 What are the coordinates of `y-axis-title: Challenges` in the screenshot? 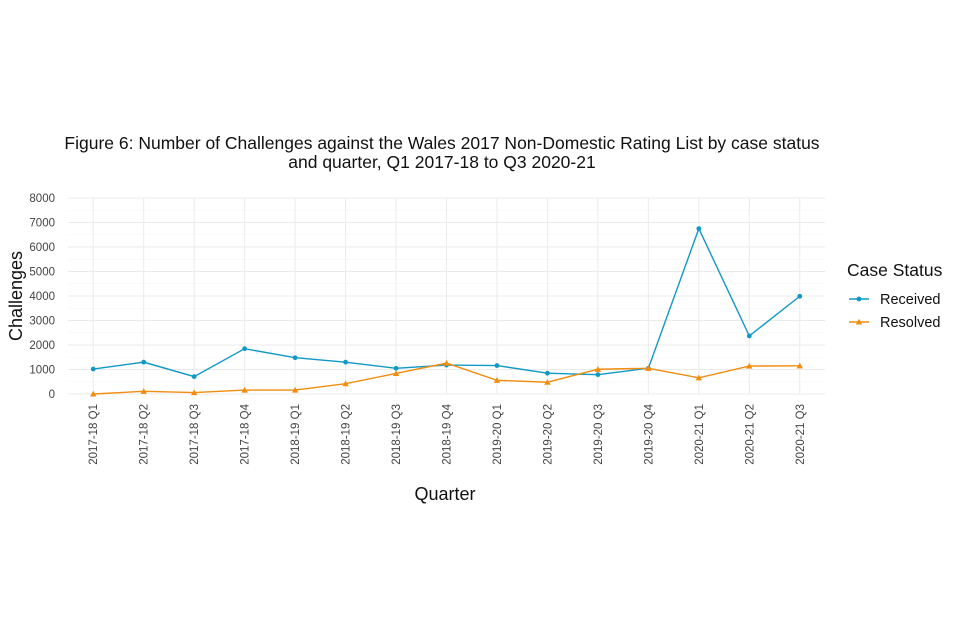 It's located at (16, 296).